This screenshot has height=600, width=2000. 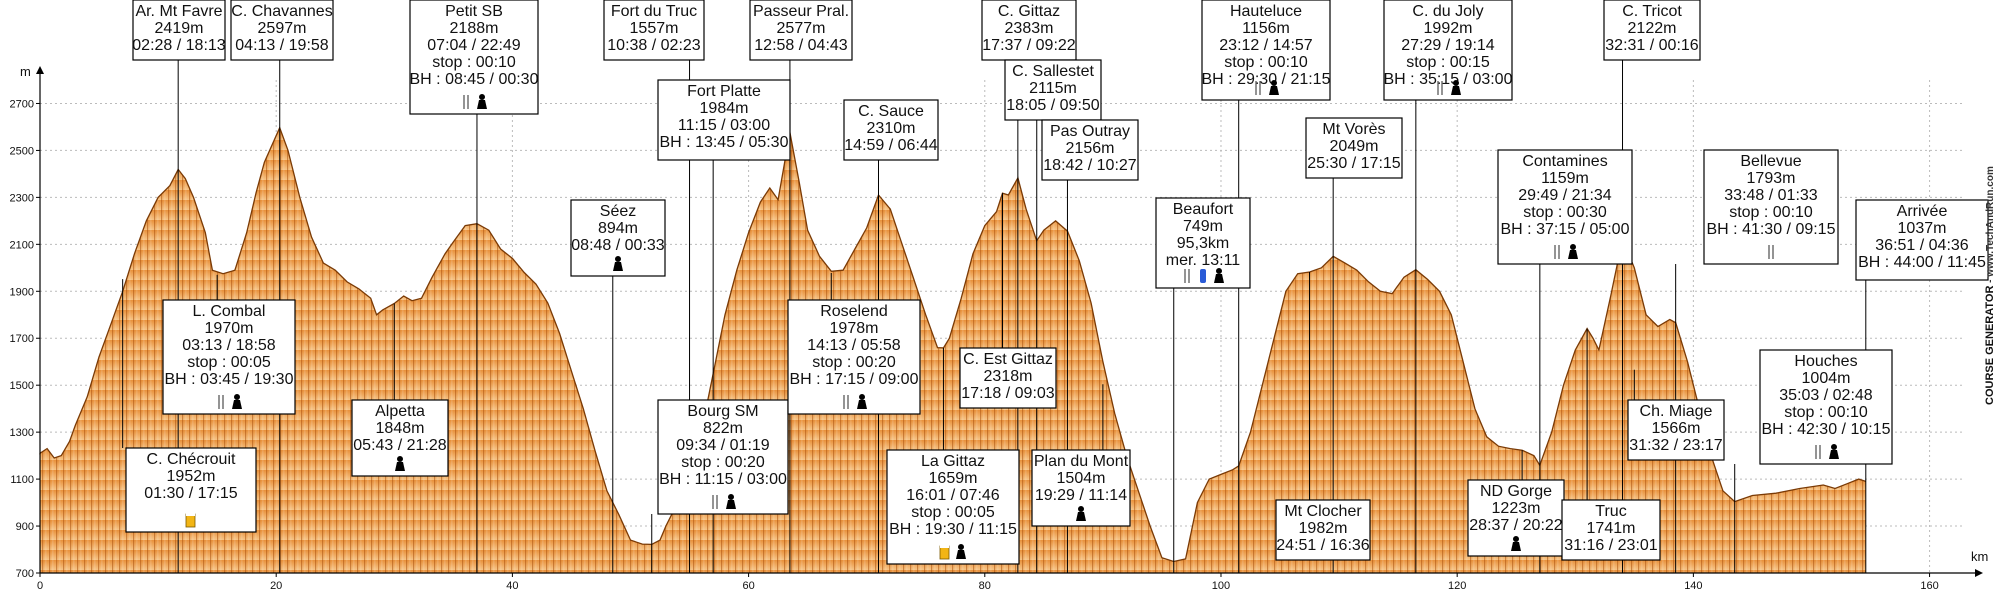 I want to click on annotation-line: 894m, so click(x=618, y=228).